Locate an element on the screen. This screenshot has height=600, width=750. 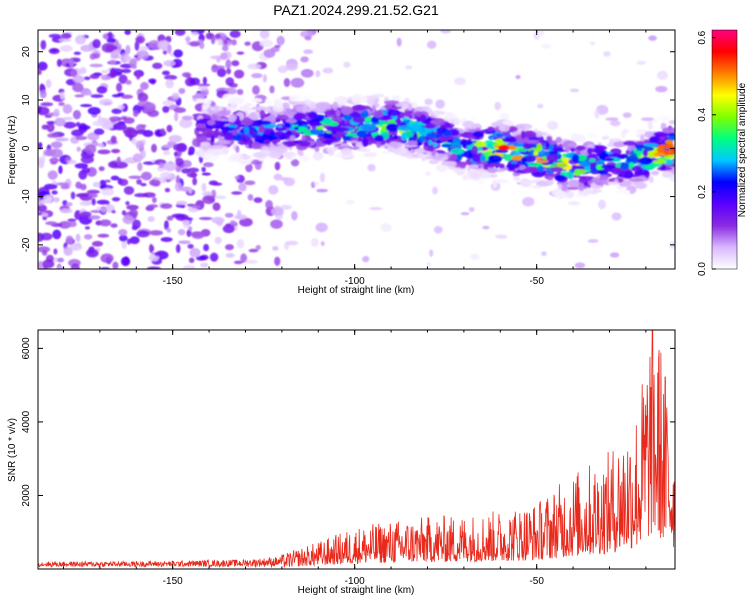
y-tick-label: 0 is located at coordinates (26, 148).